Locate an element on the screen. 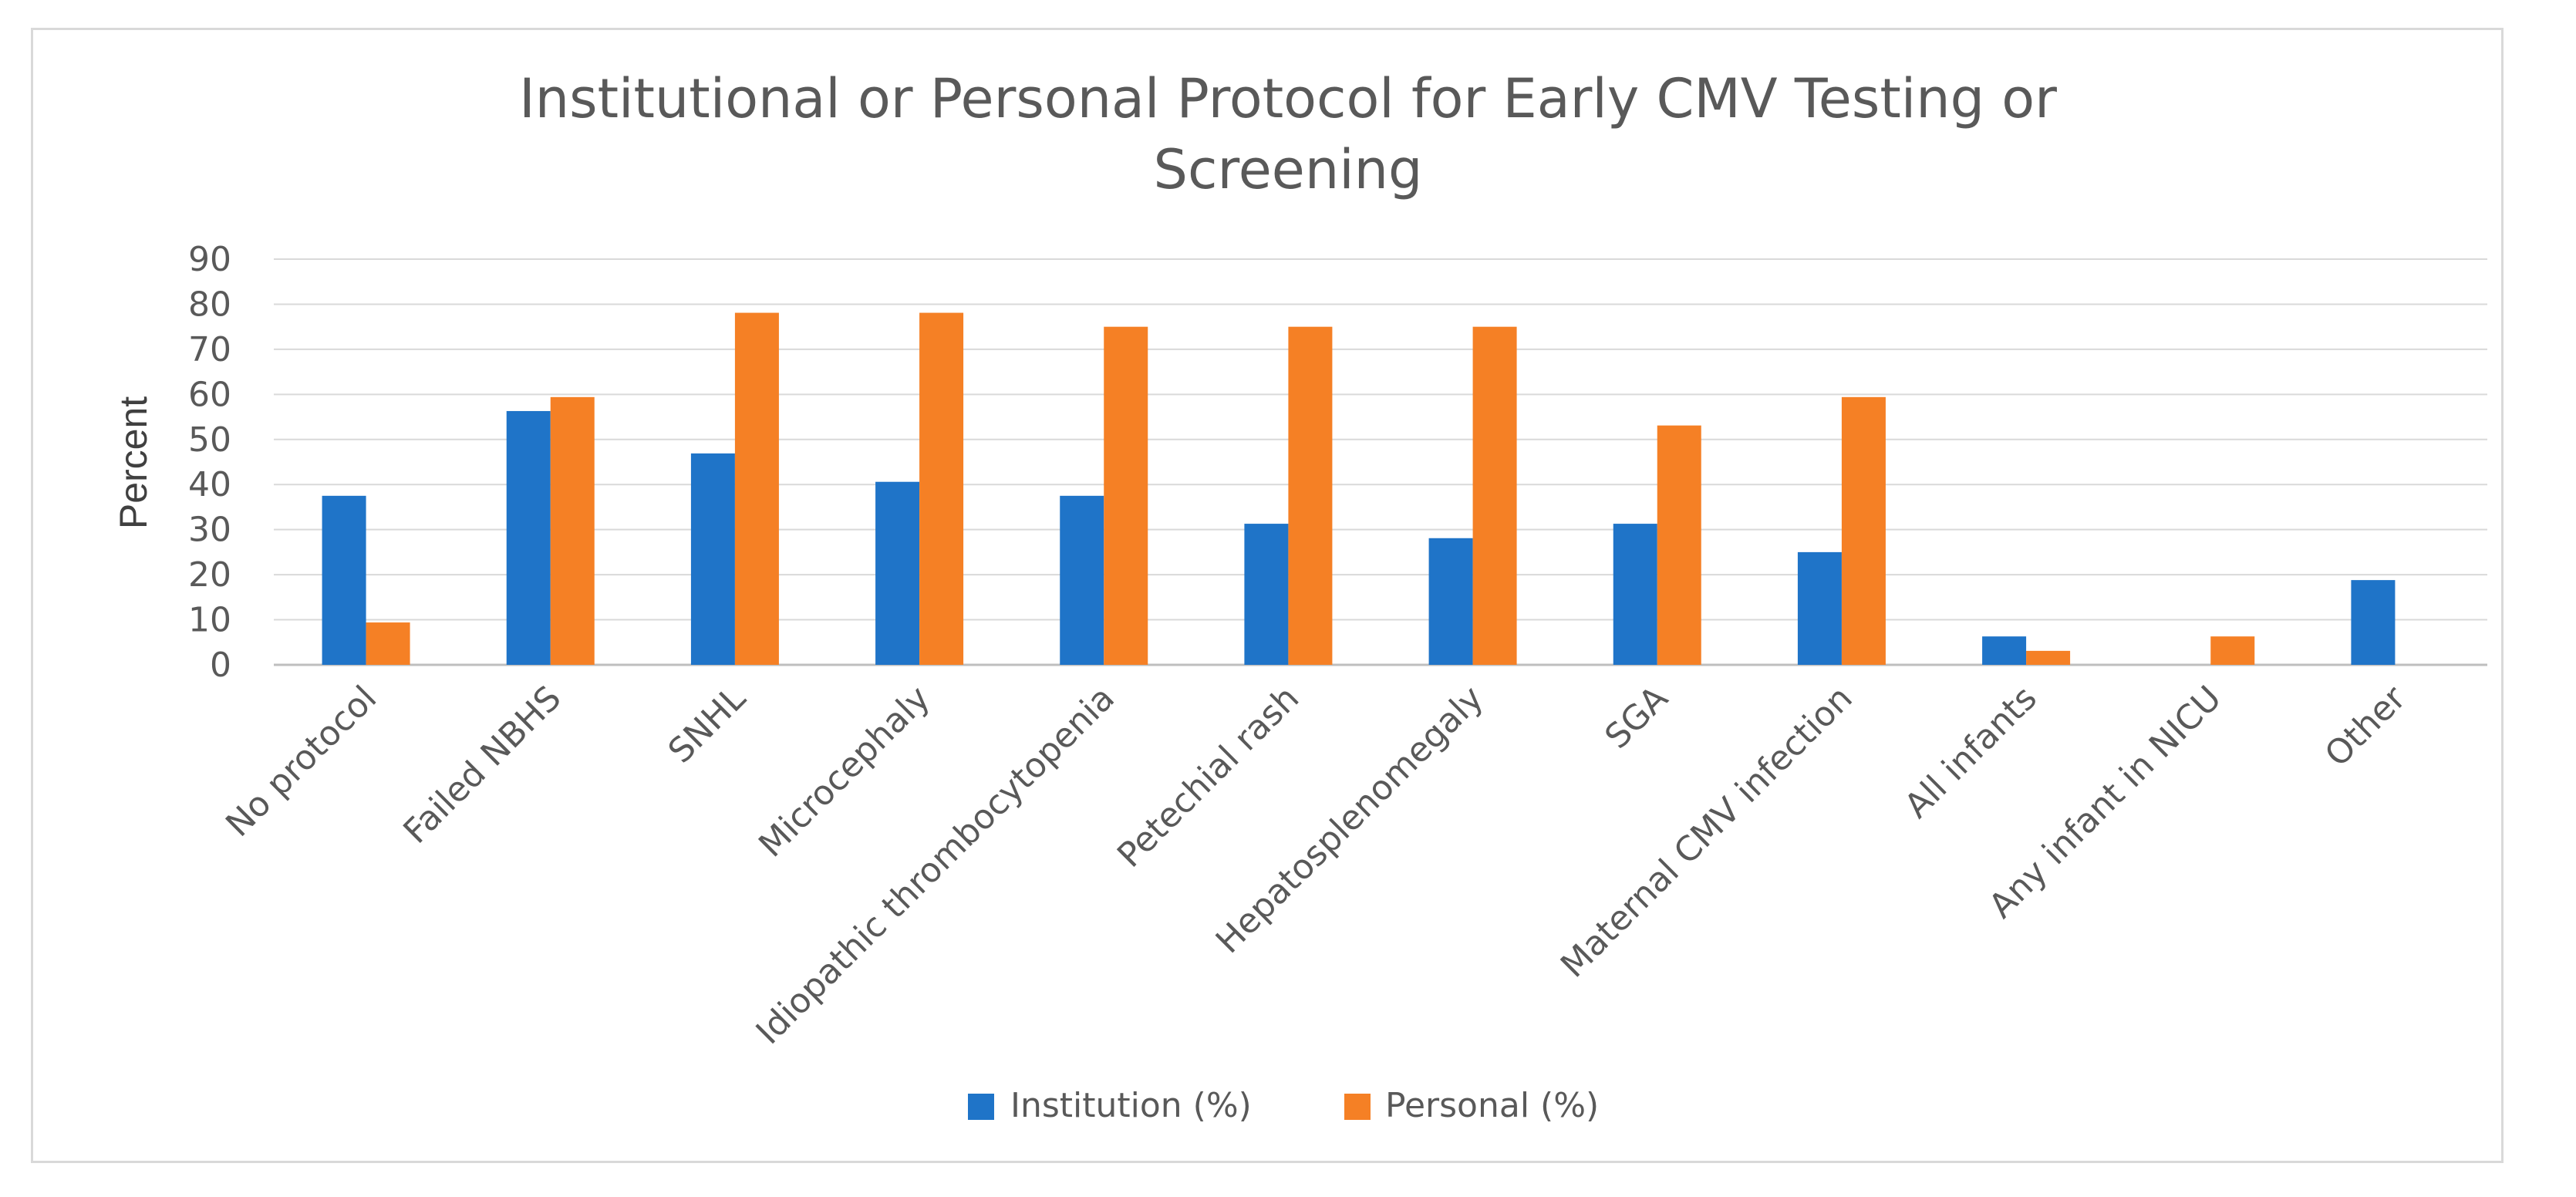 The height and width of the screenshot is (1197, 2576). x-tick-label: Other is located at coordinates (2366, 726).